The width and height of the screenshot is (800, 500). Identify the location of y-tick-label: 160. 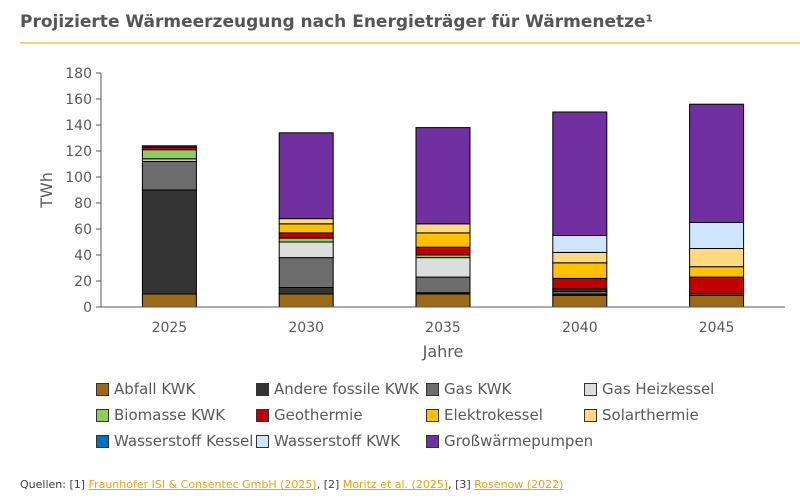
(78, 100).